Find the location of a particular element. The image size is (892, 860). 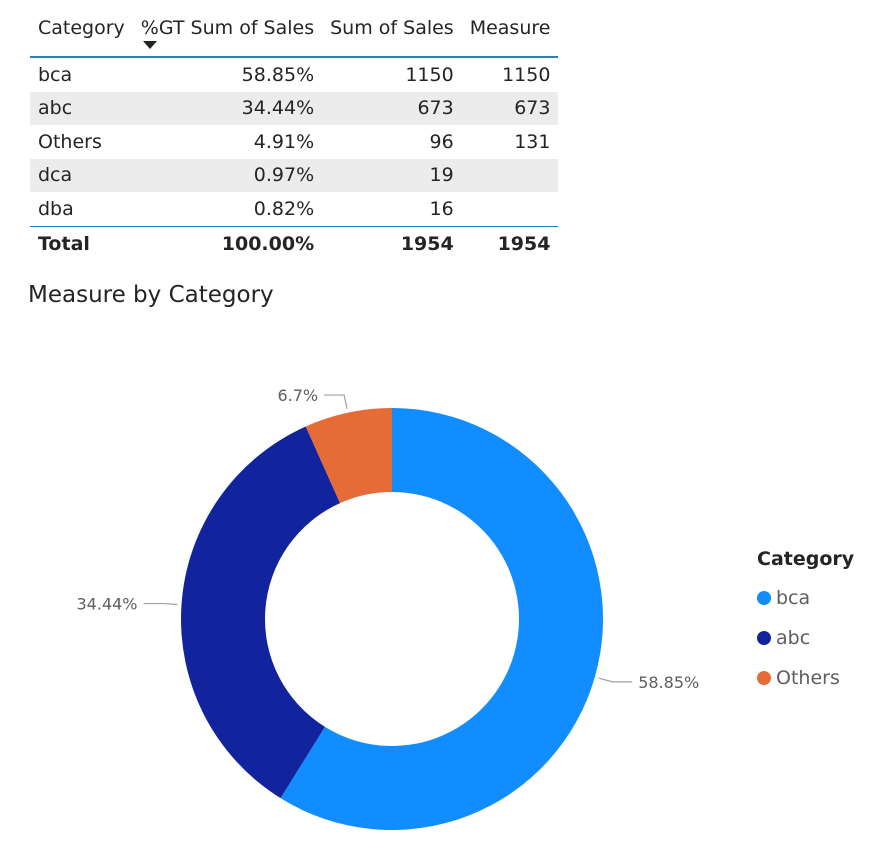

cell-category: dba is located at coordinates (56, 208).